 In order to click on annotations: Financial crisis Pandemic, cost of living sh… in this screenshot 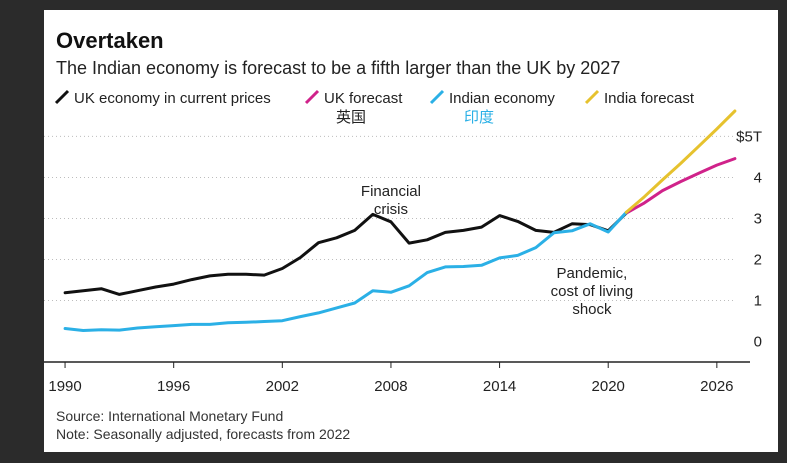, I will do `click(497, 250)`.